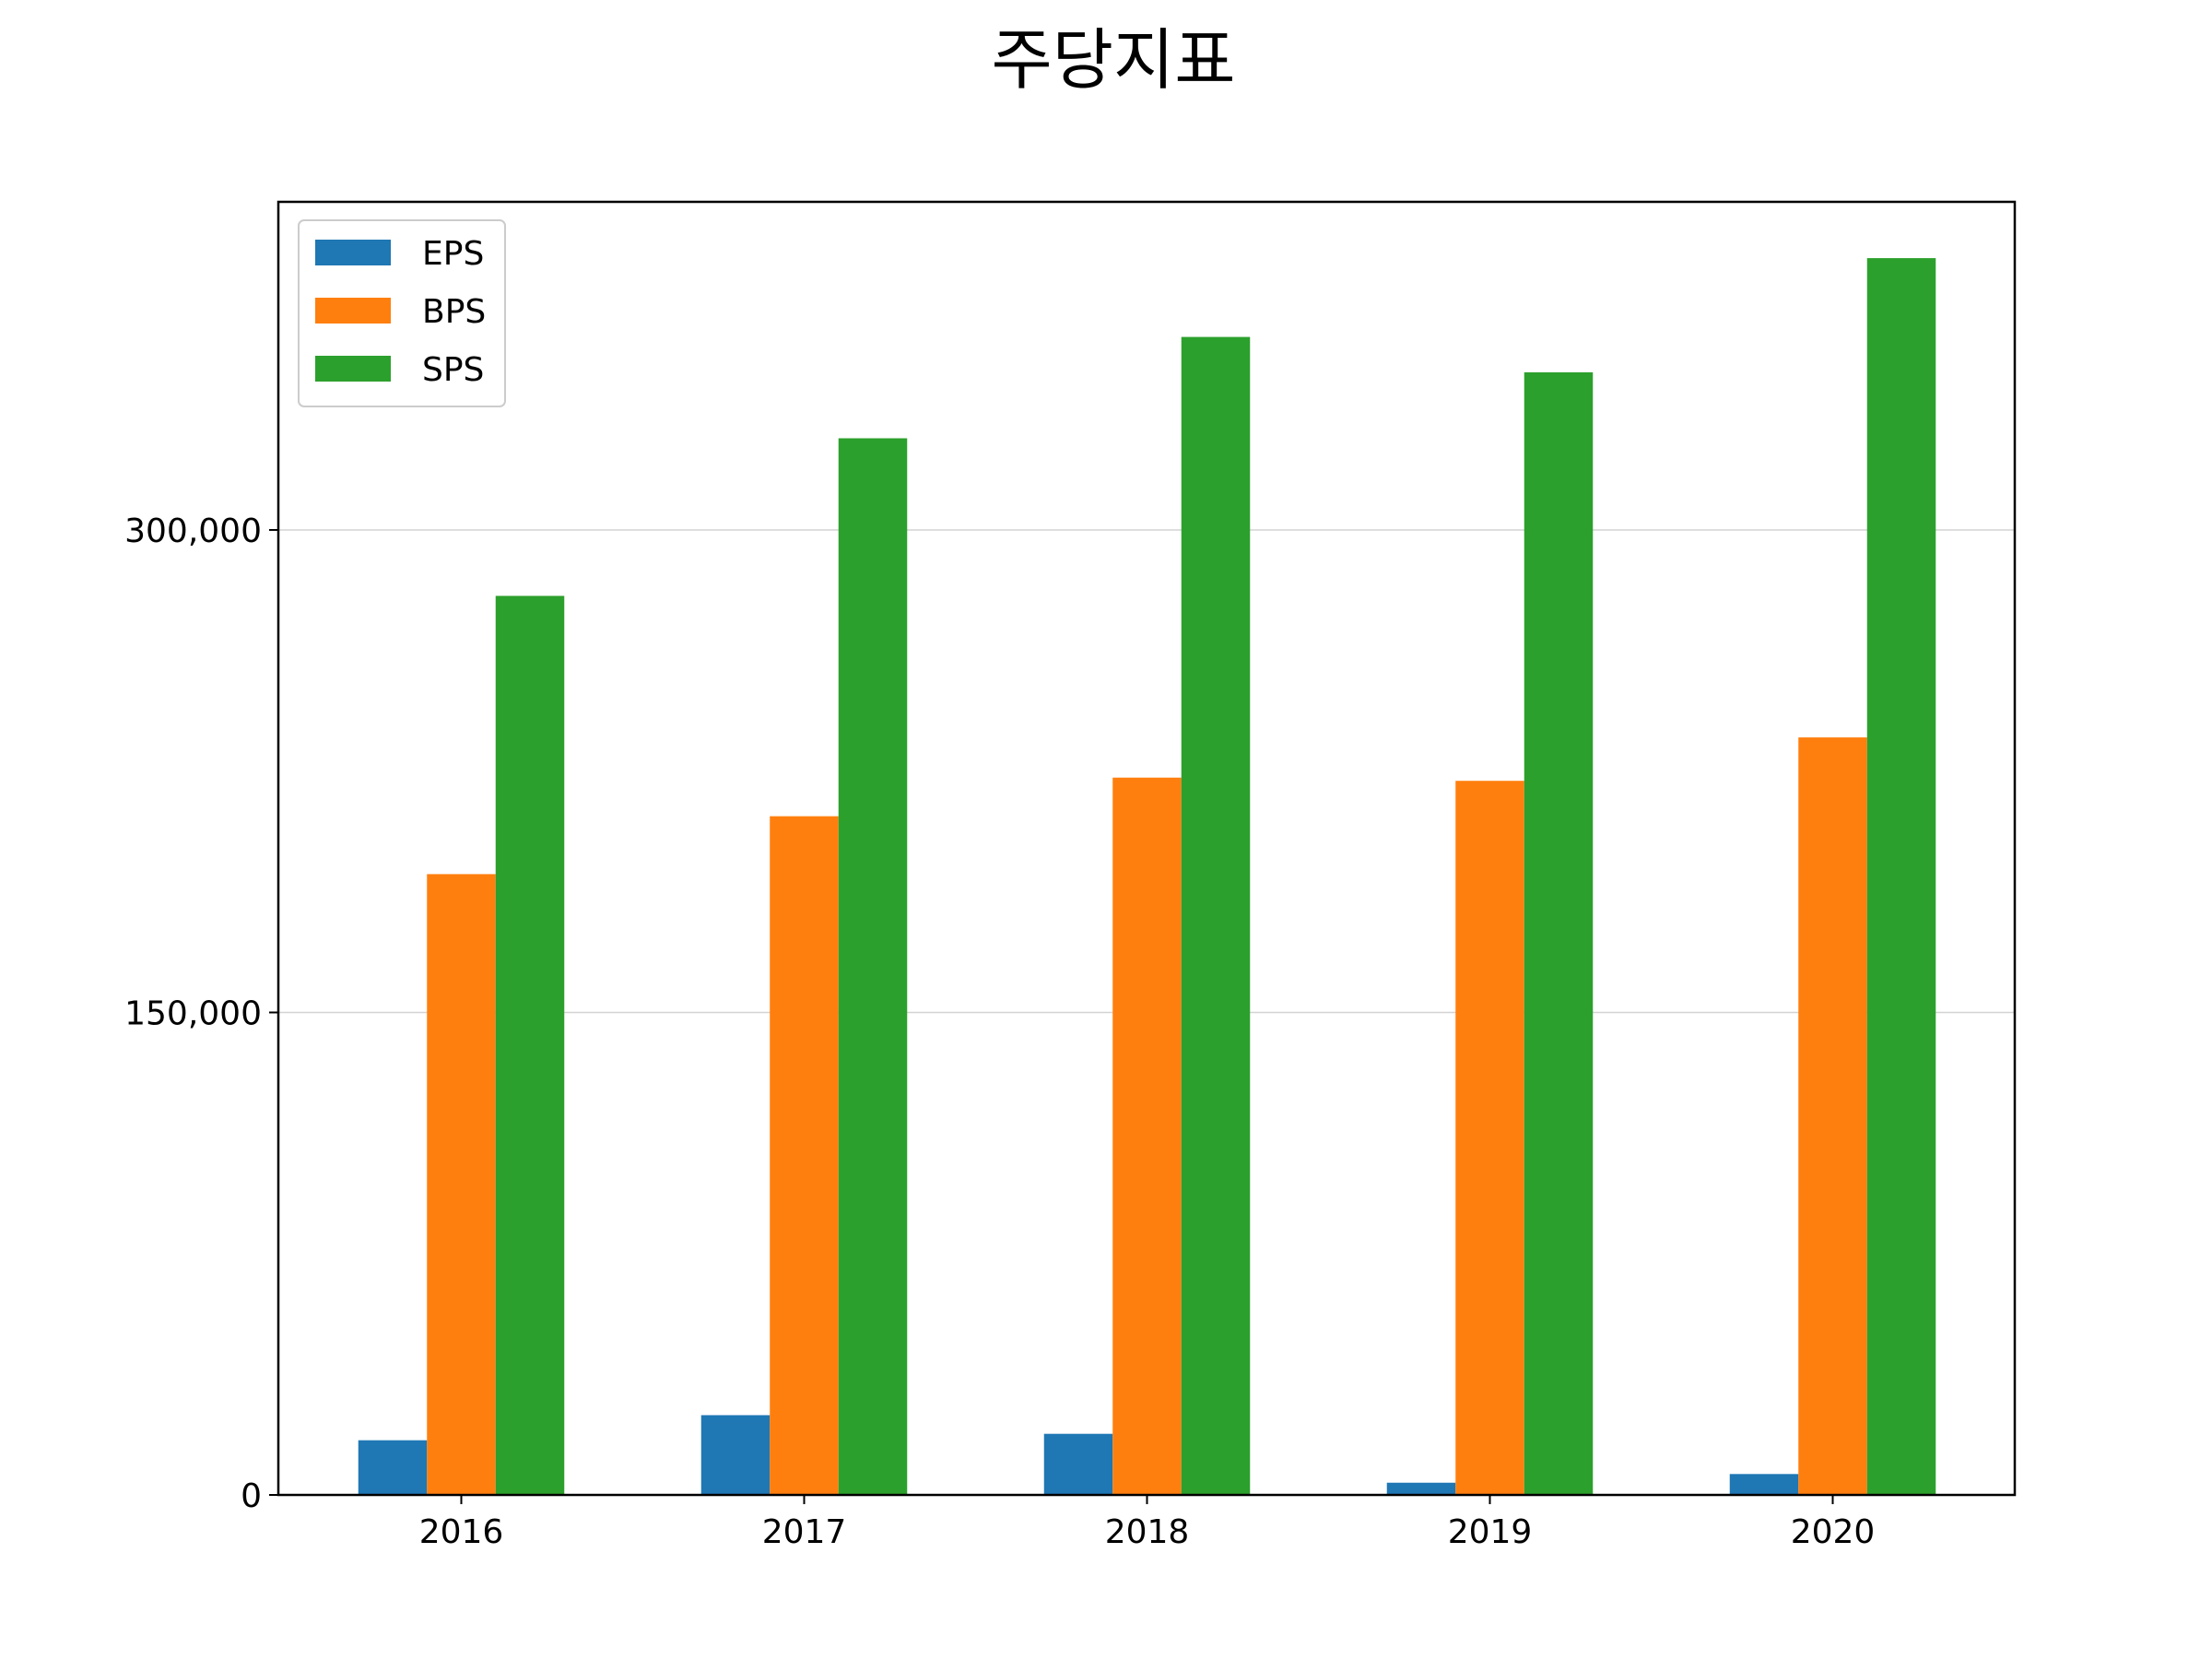 The image size is (2212, 1659). Describe the element at coordinates (453, 254) in the screenshot. I see `legend-label-eps: EPS` at that location.